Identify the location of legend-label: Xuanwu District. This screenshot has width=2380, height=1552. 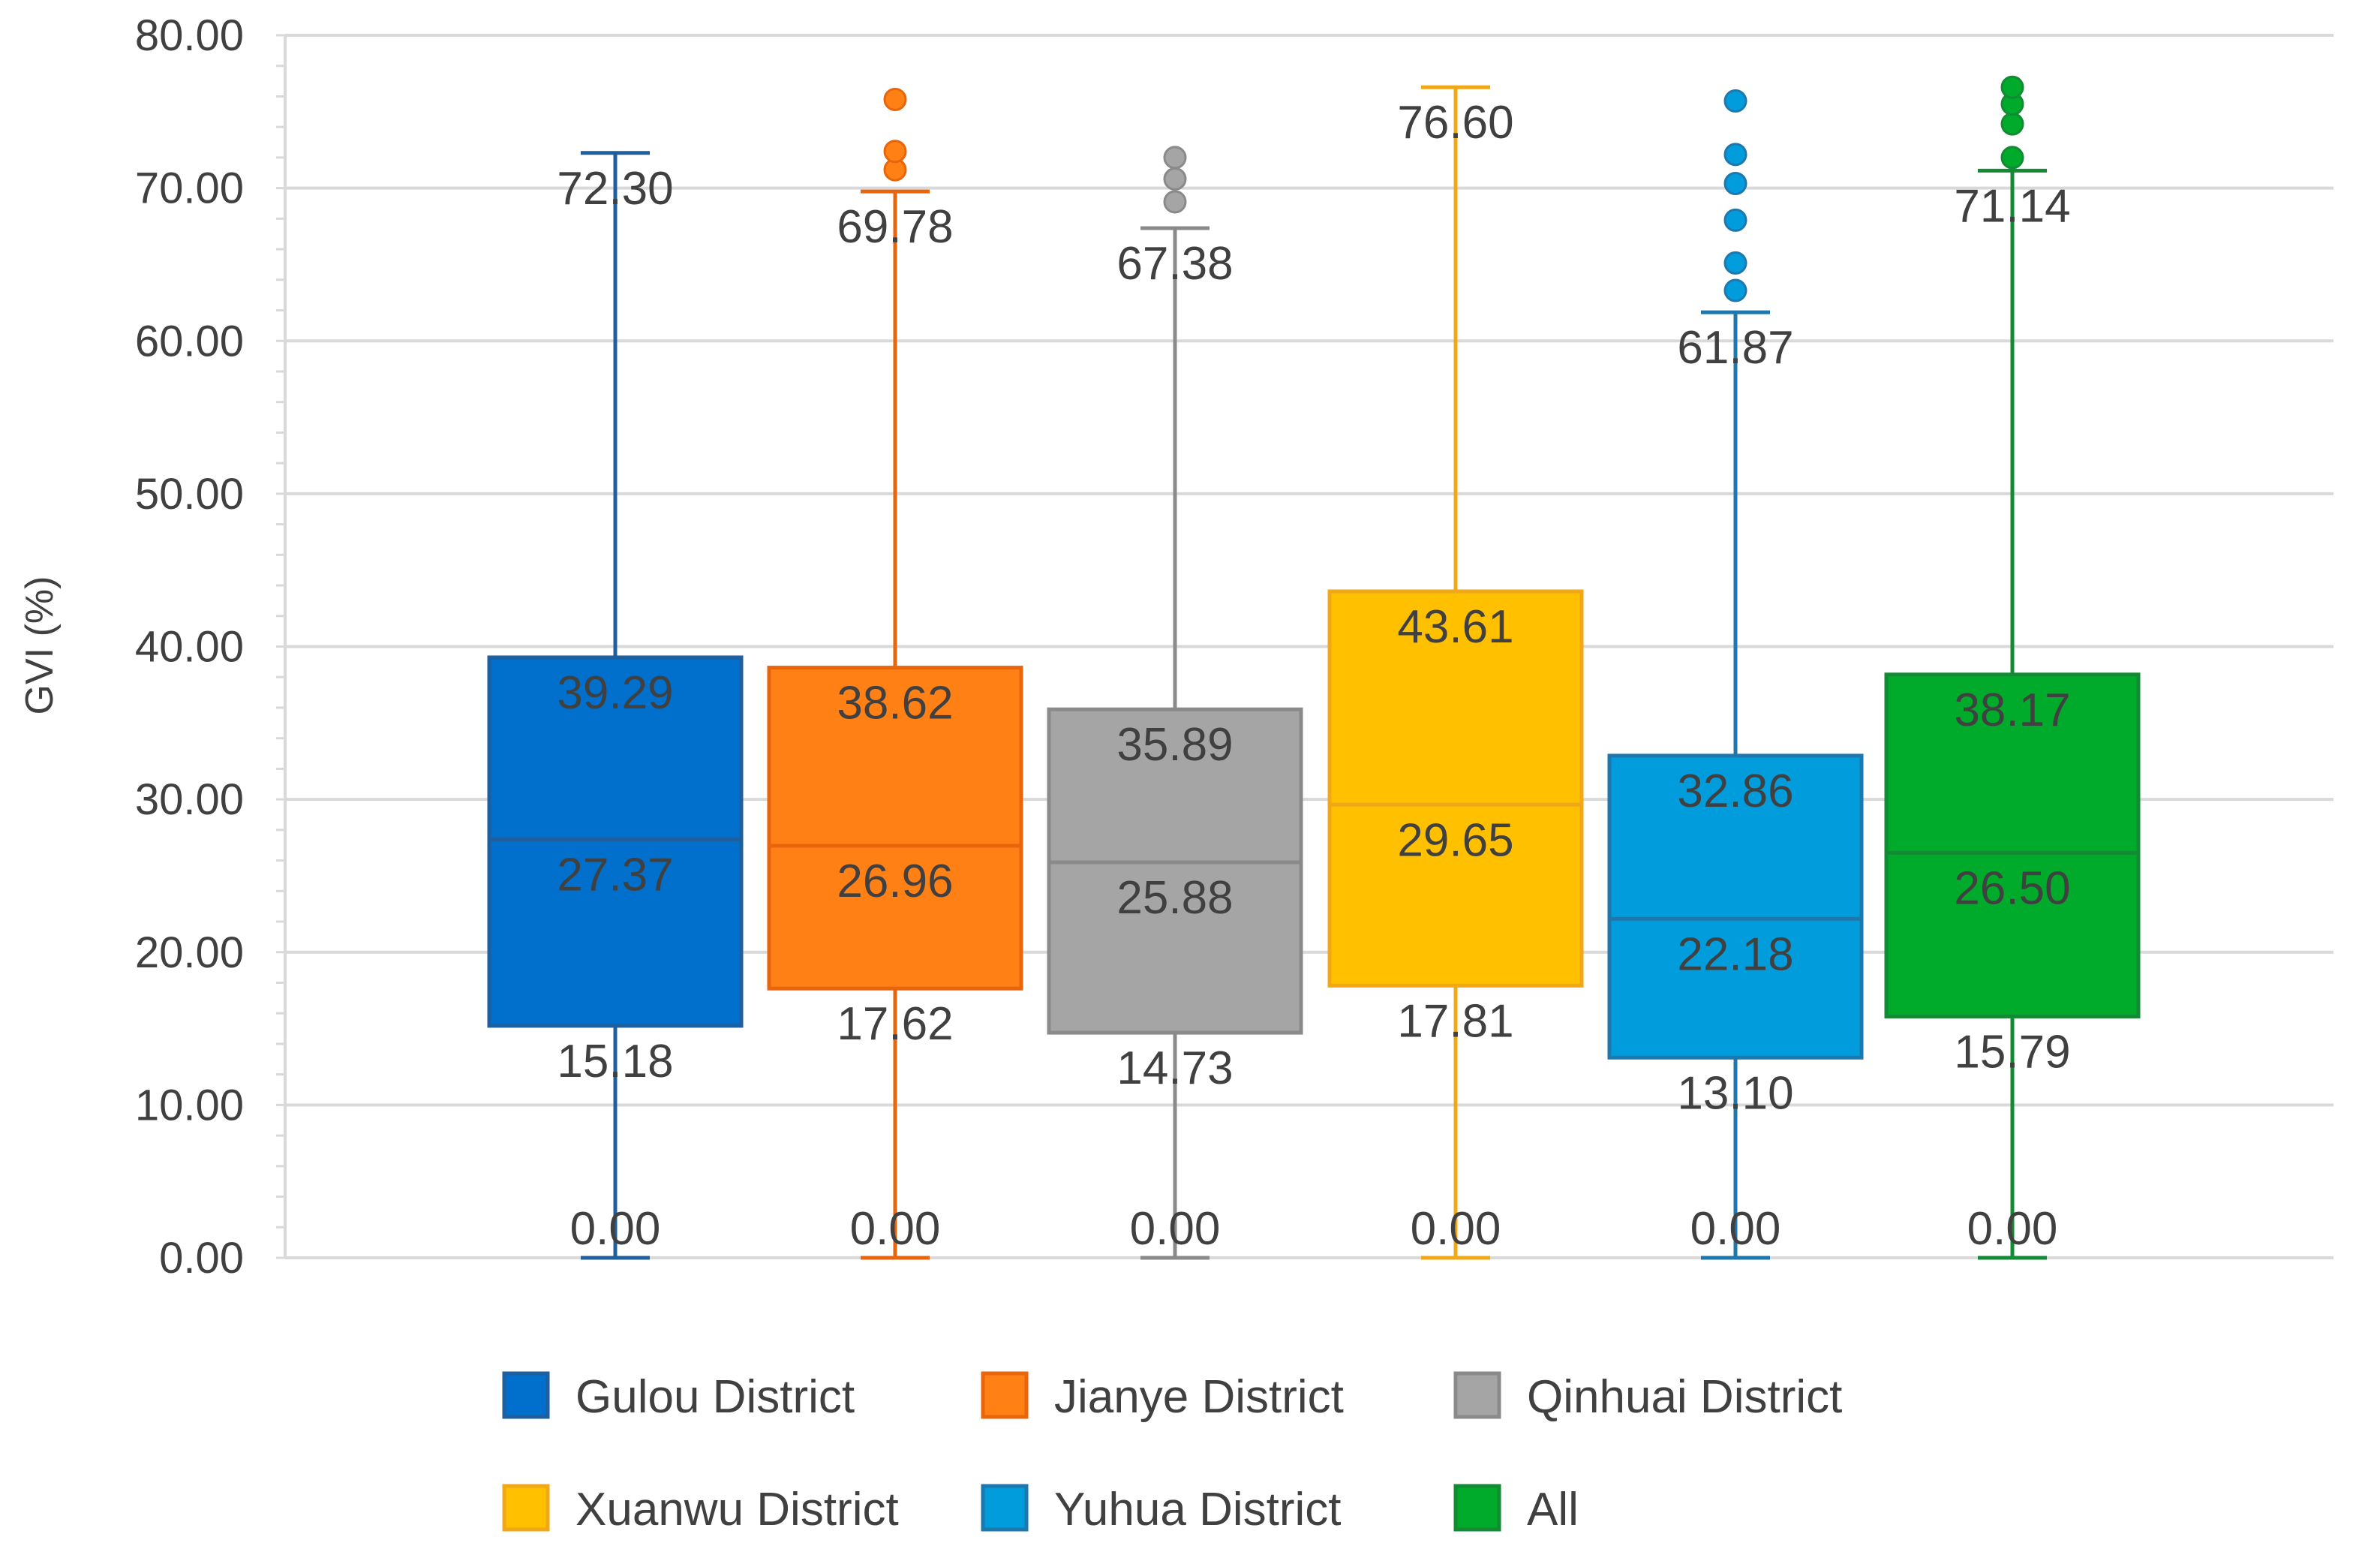
(737, 1509).